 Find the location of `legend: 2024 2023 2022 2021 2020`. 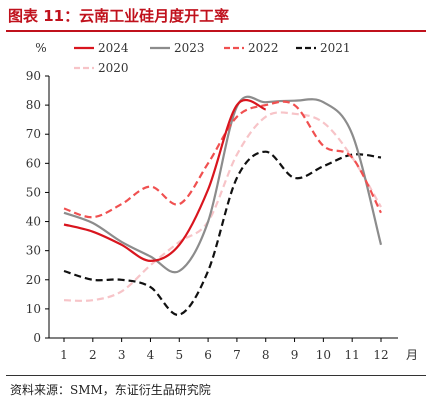

legend: 2024 2023 2022 2021 2020 is located at coordinates (212, 58).